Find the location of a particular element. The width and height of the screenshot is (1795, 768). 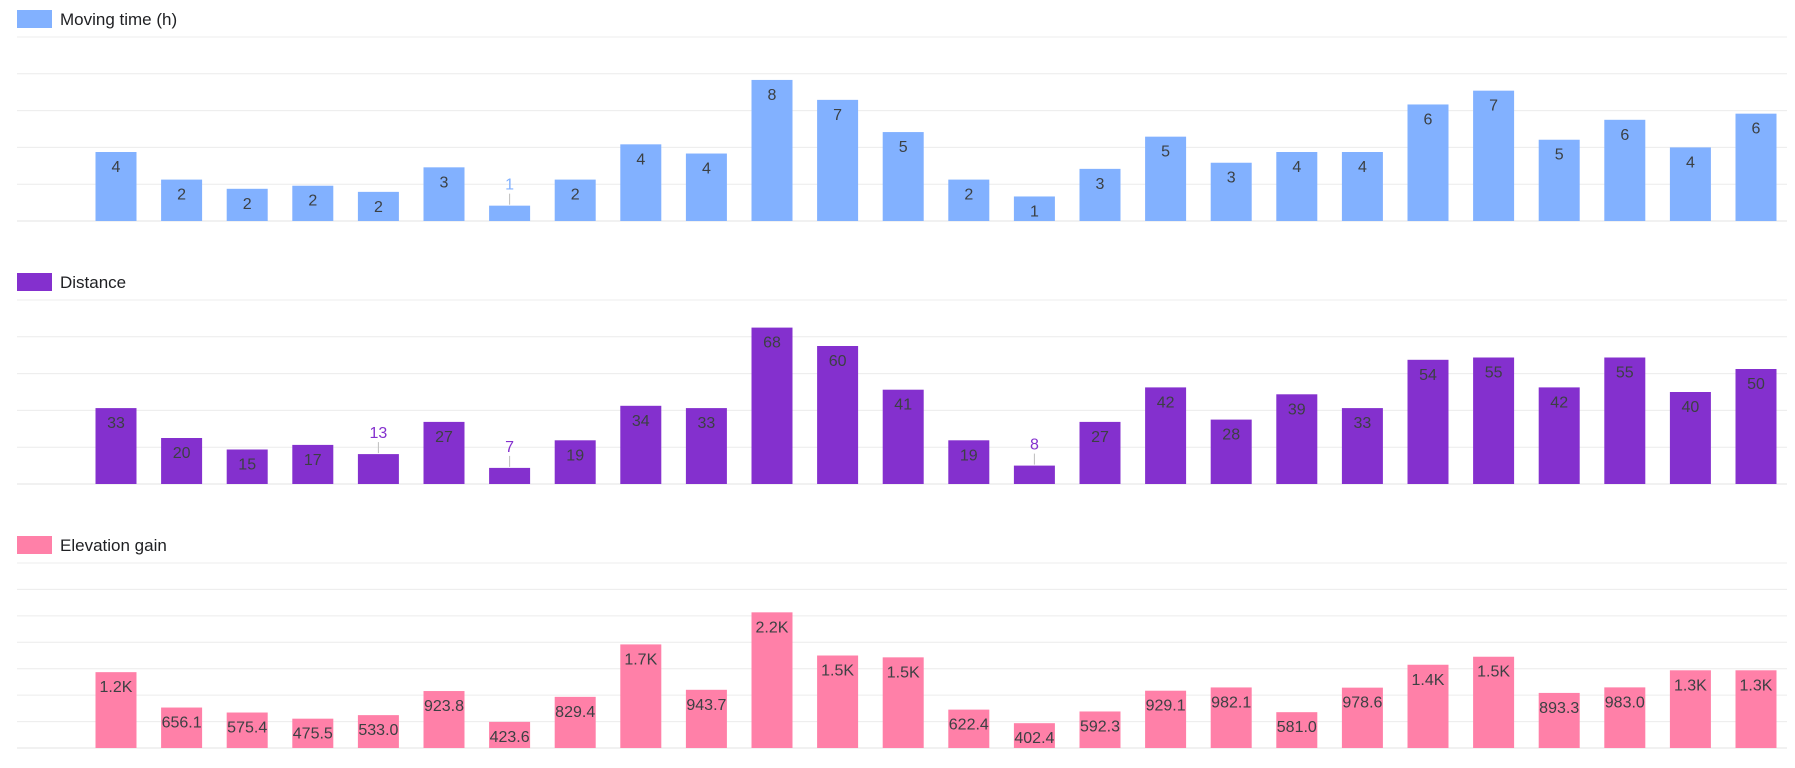

distance-data-label: 68 is located at coordinates (772, 343).